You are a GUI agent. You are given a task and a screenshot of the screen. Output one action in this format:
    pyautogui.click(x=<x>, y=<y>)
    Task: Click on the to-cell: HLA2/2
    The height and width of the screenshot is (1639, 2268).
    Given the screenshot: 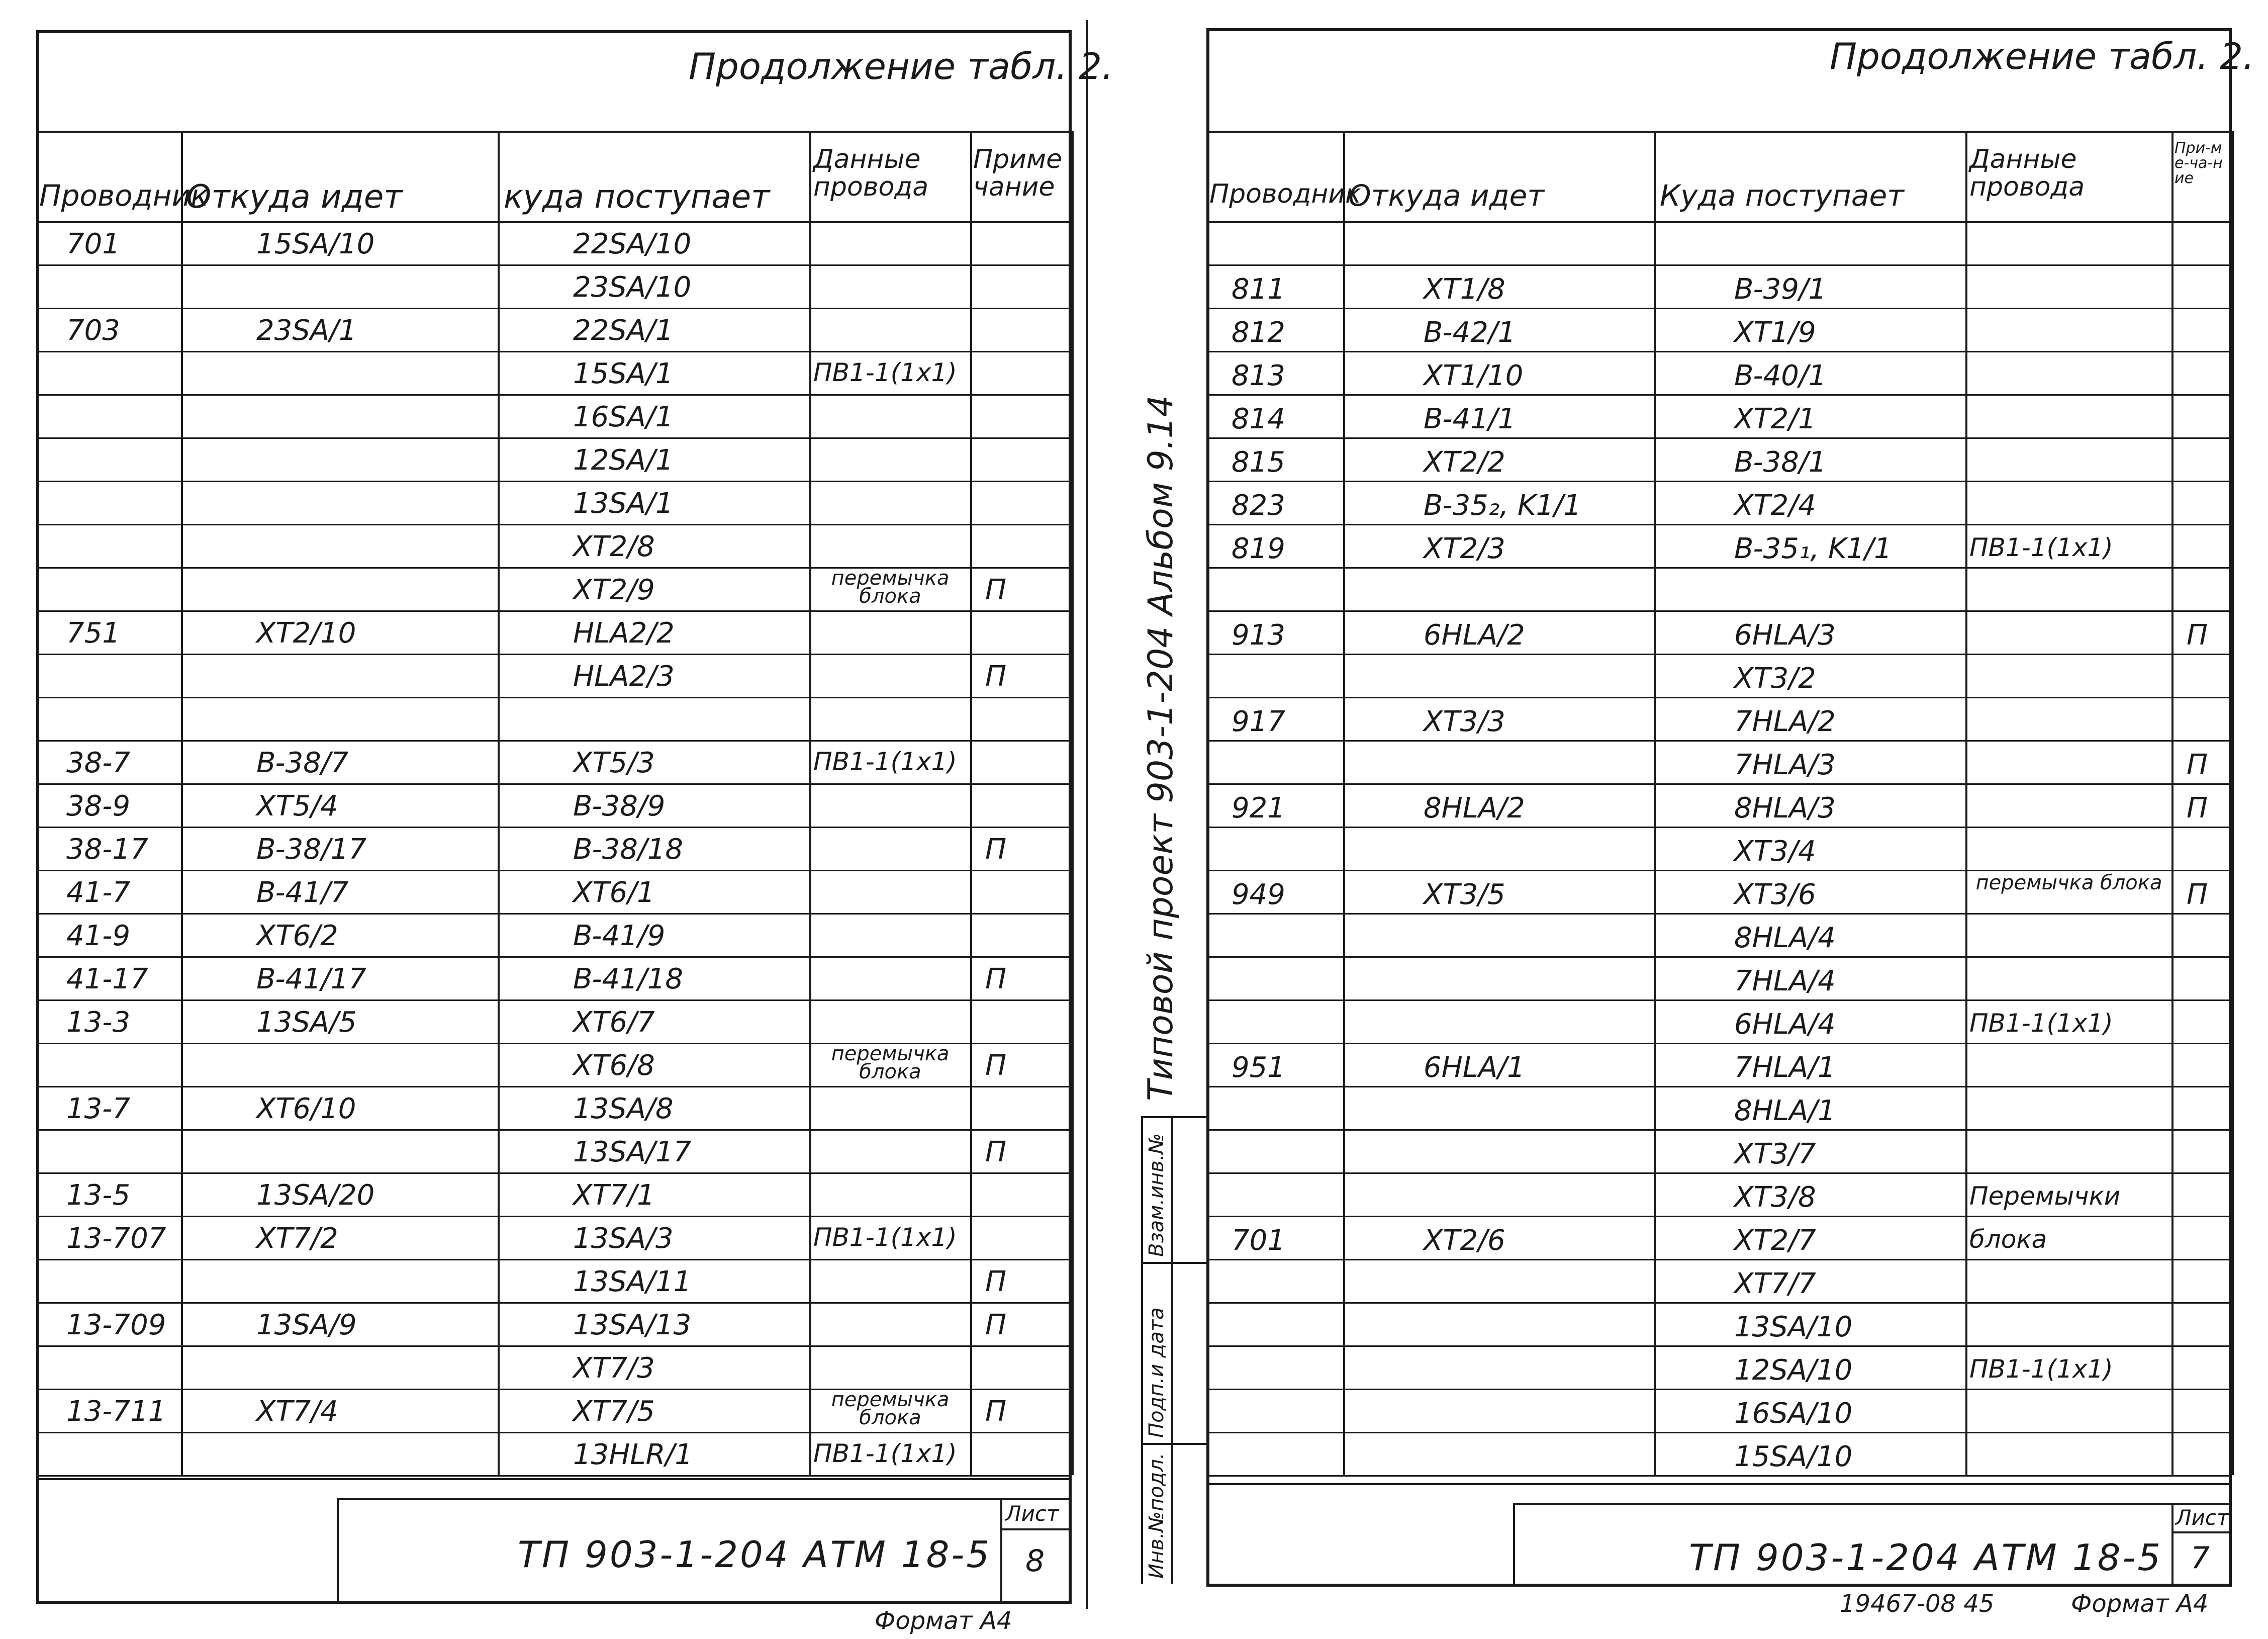 What is the action you would take?
    pyautogui.click(x=624, y=633)
    